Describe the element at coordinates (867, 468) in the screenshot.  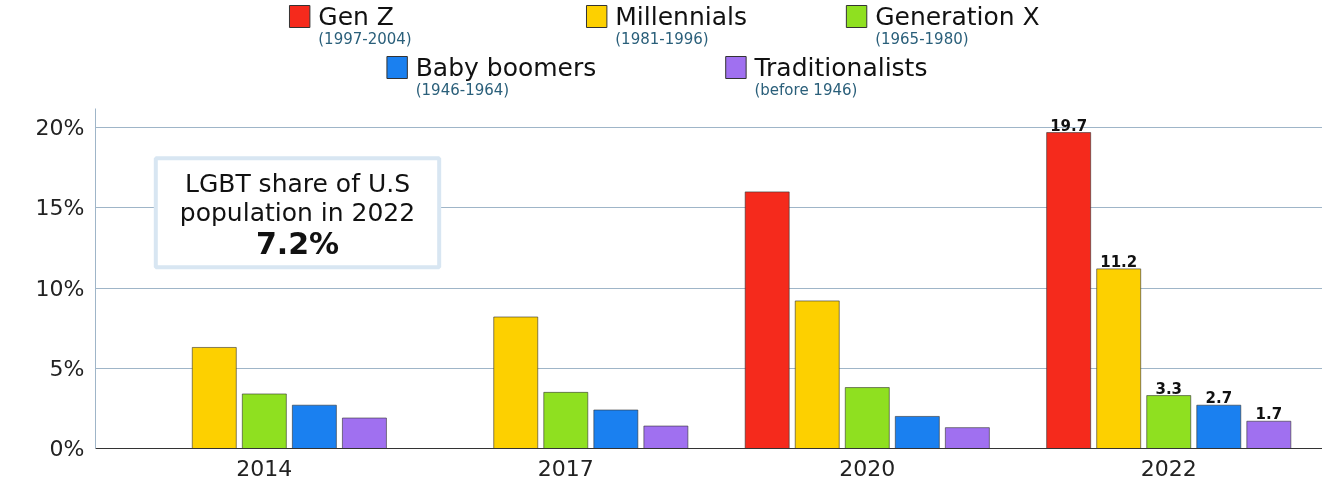
I see `x-tick-label: 2020` at that location.